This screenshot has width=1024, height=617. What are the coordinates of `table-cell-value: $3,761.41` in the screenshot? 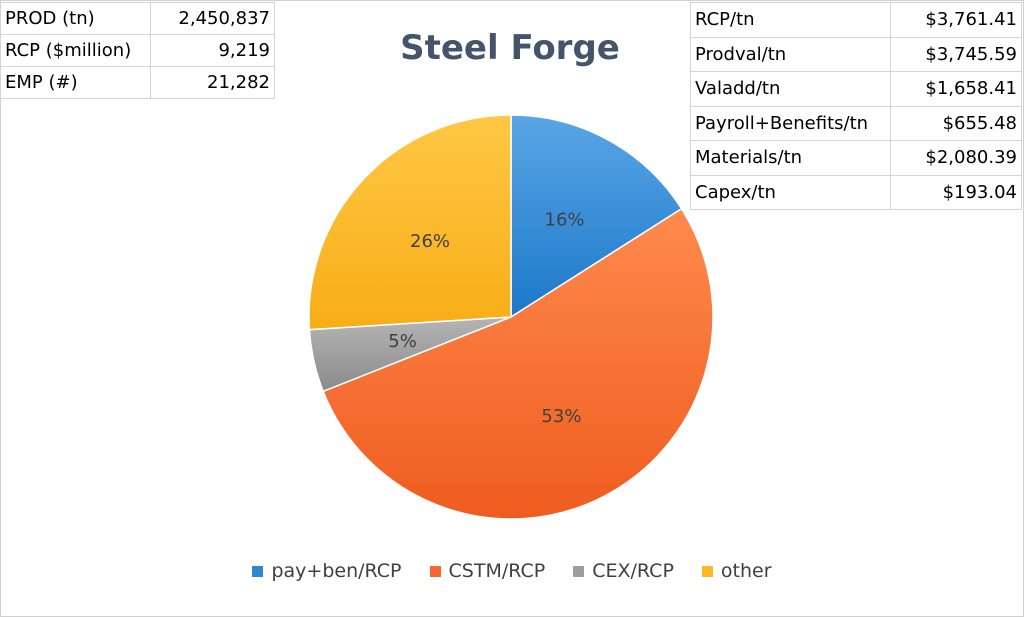 It's located at (956, 20).